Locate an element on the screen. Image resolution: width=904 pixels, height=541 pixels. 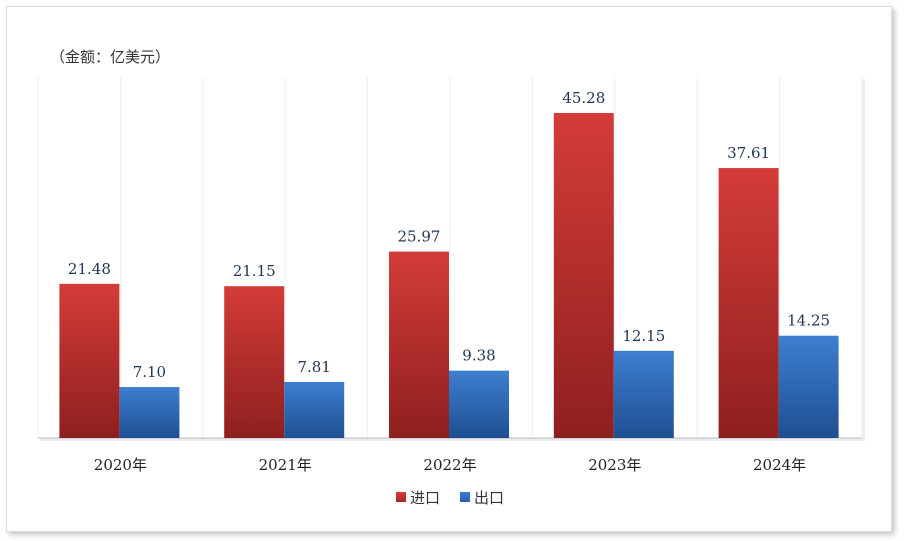
x-axis-ticks: 2020年 2021年 2022年 2023年 2024年 is located at coordinates (450, 465).